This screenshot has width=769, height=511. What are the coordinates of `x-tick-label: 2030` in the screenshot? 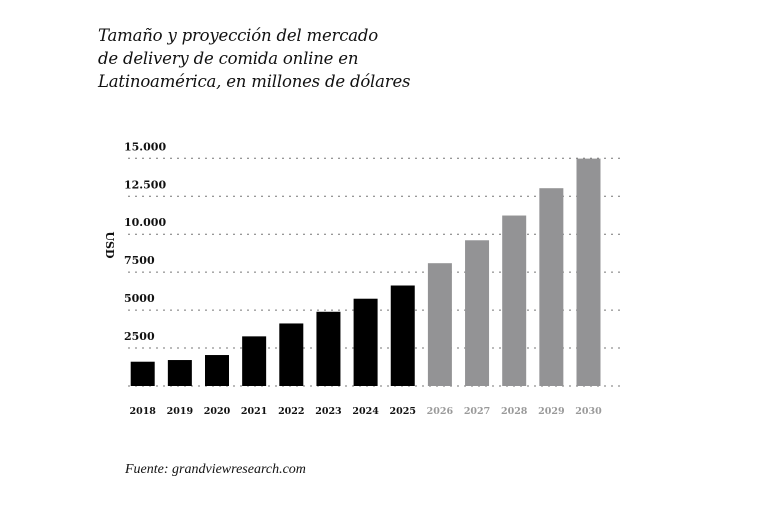 It's located at (588, 411).